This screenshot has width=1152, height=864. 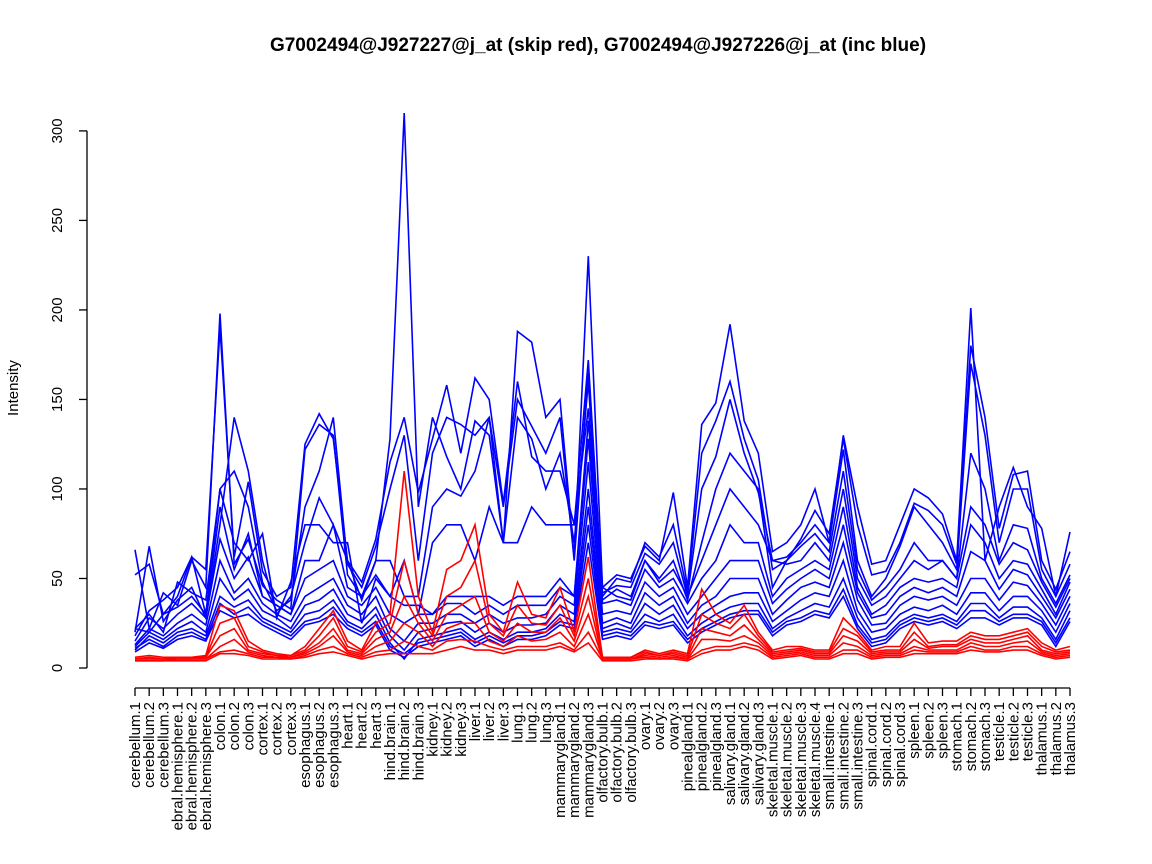 I want to click on y-tick-label: 150, so click(x=57, y=399).